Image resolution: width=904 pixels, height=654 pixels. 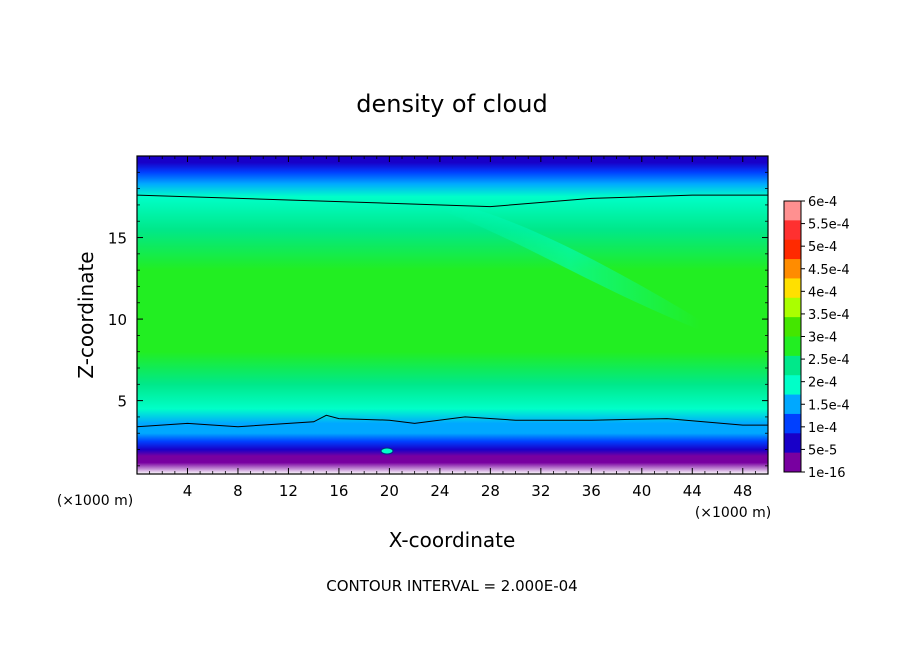 I want to click on x-tick-label: 16, so click(x=338, y=491).